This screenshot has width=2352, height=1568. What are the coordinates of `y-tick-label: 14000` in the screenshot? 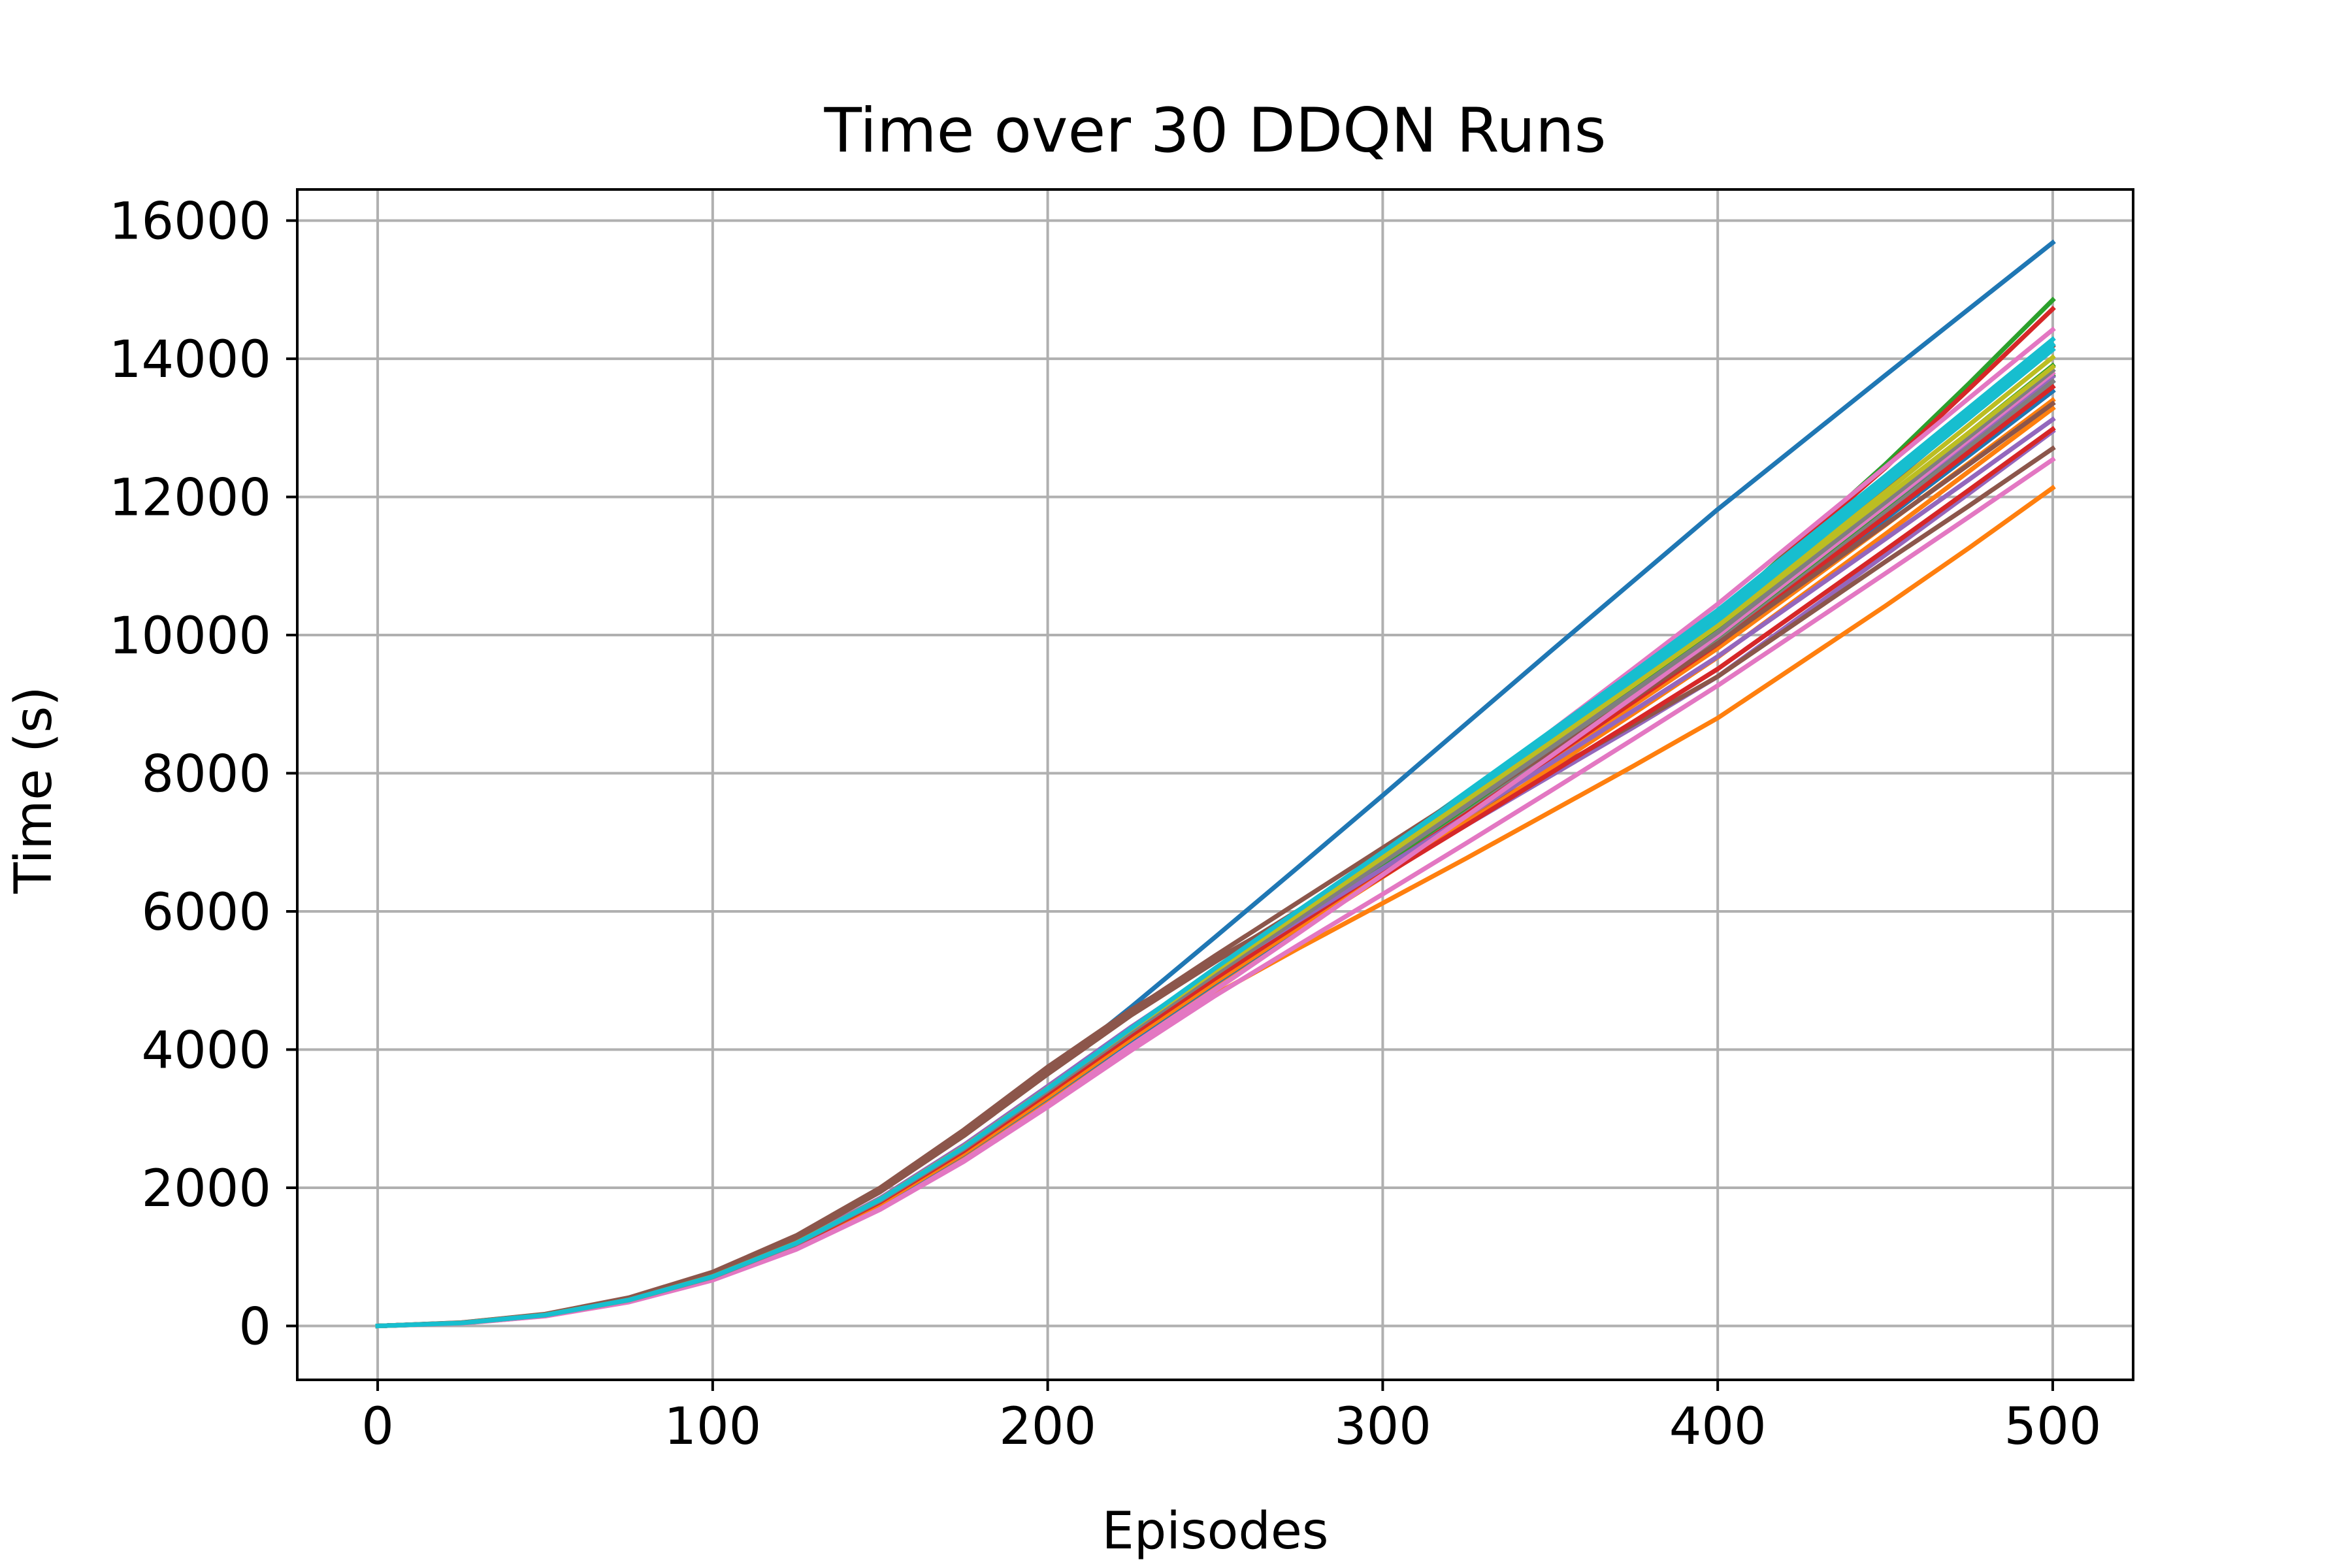 It's located at (190, 360).